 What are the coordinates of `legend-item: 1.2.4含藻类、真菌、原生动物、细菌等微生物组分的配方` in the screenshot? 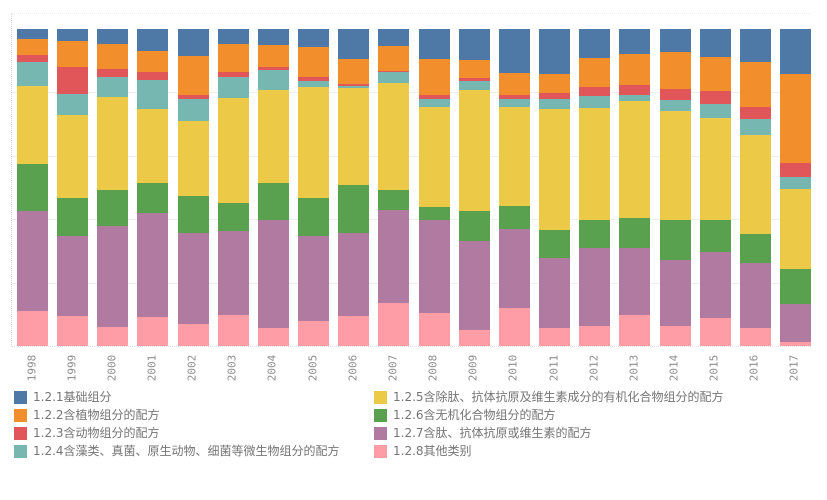 It's located at (177, 451).